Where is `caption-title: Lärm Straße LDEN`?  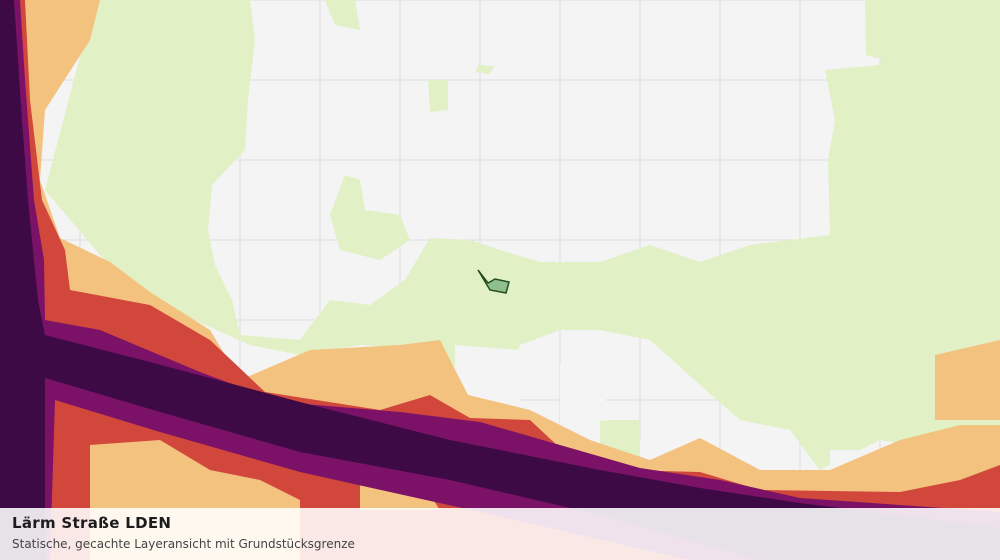 caption-title: Lärm Straße LDEN is located at coordinates (92, 523).